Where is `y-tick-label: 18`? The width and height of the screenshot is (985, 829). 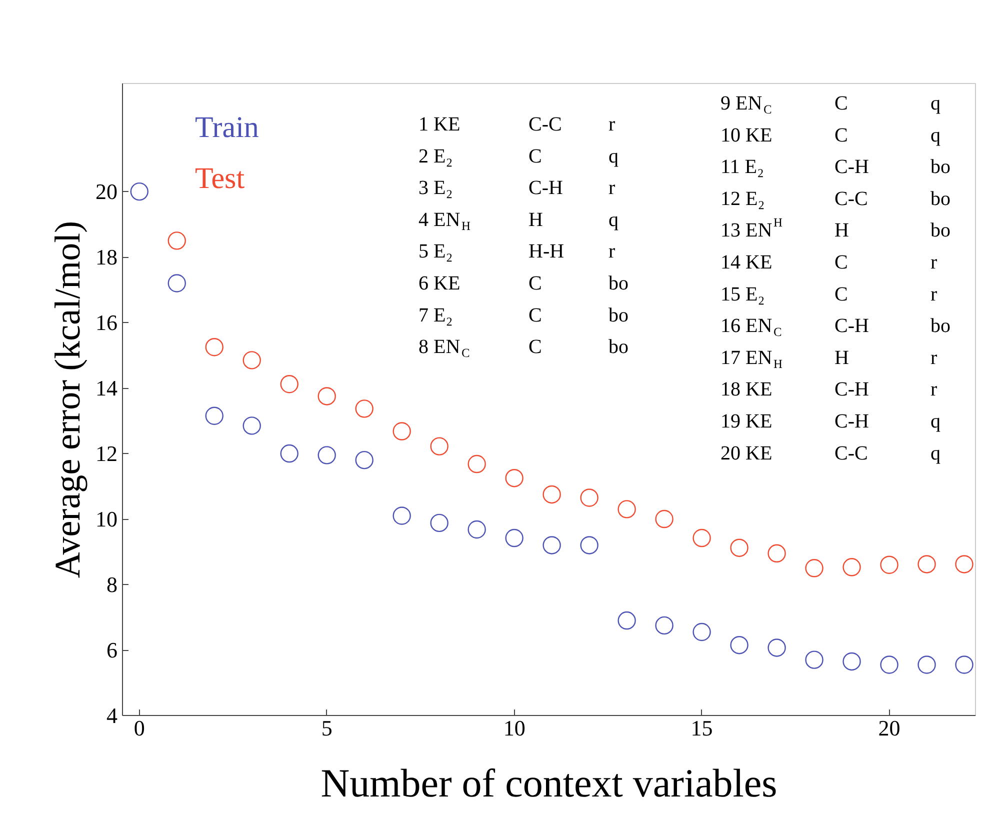 y-tick-label: 18 is located at coordinates (107, 257).